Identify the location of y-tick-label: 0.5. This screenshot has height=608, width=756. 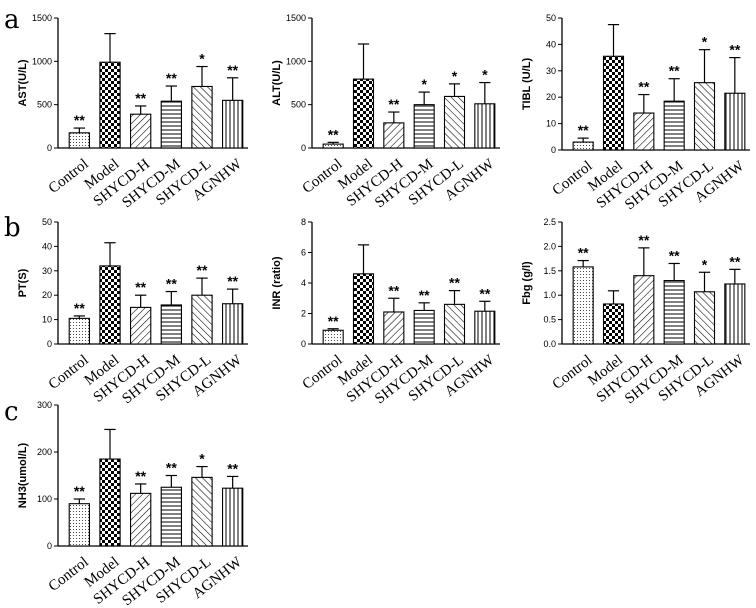
(549, 320).